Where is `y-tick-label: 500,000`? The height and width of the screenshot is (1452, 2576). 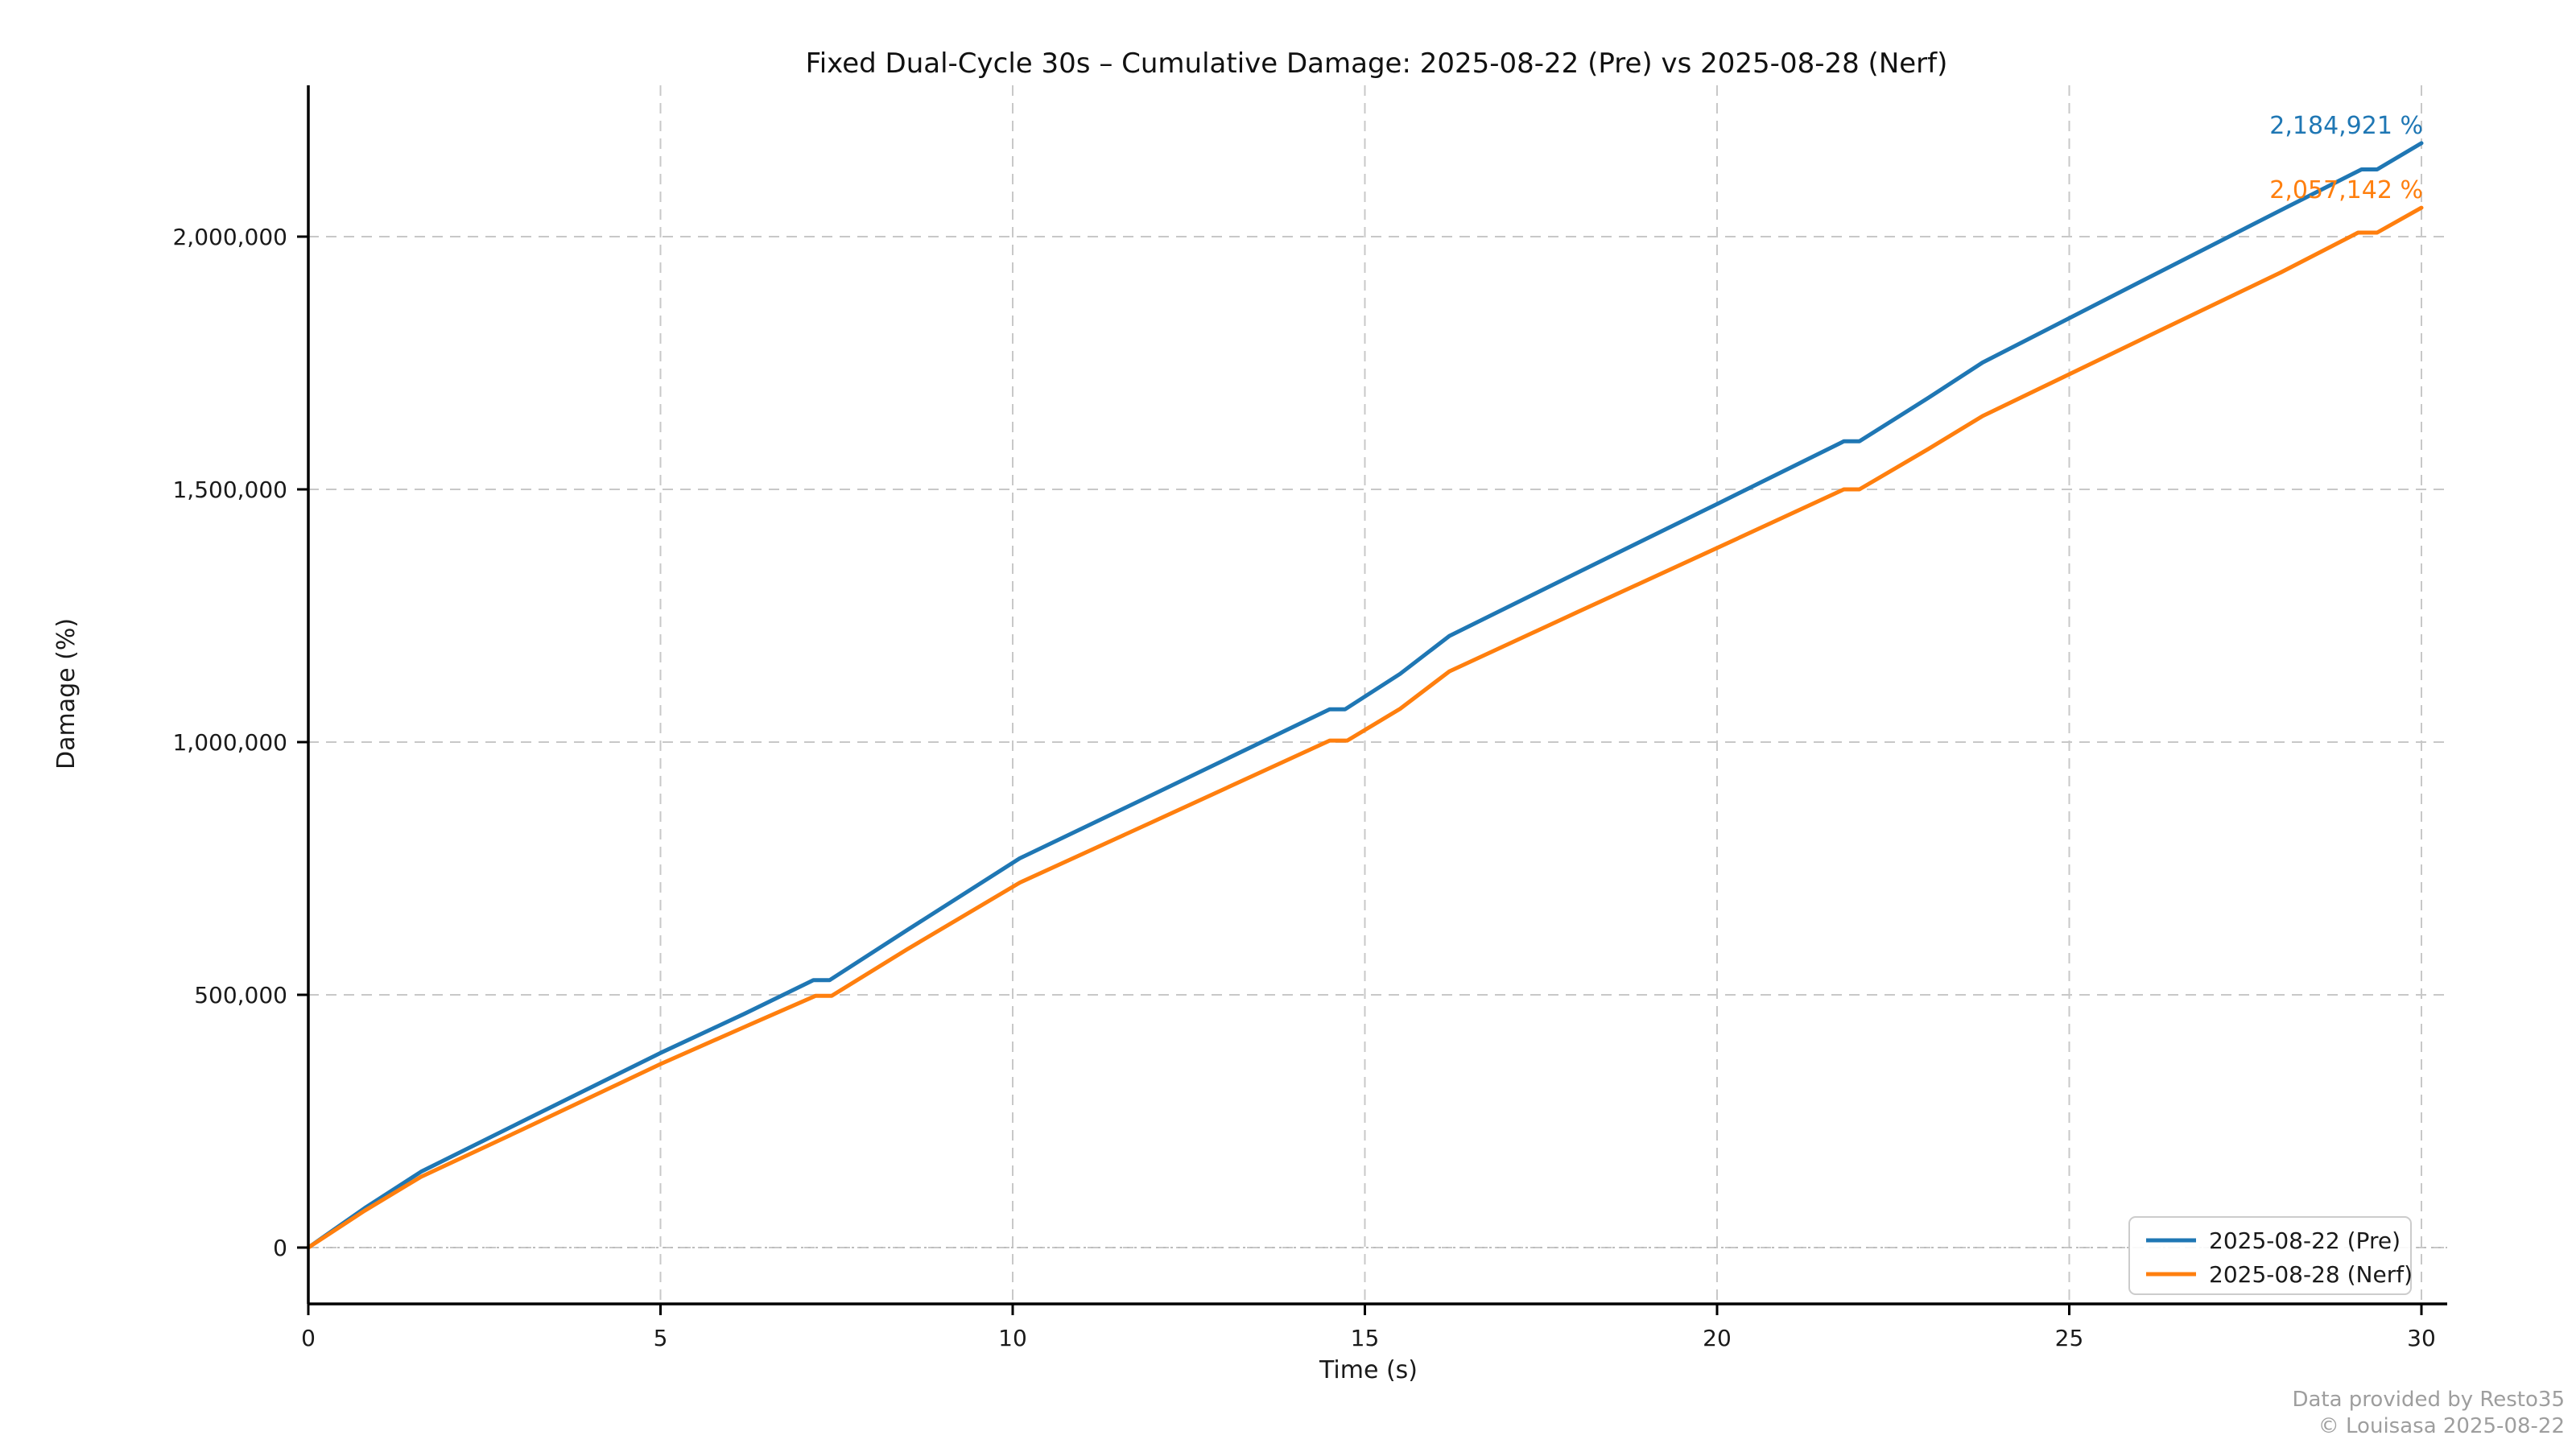
y-tick-label: 500,000 is located at coordinates (240, 995).